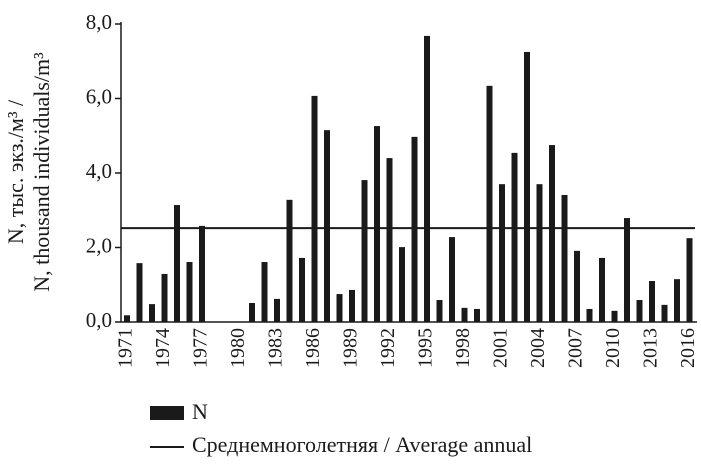  Describe the element at coordinates (99, 245) in the screenshot. I see `y-tick-label: 2,0` at that location.